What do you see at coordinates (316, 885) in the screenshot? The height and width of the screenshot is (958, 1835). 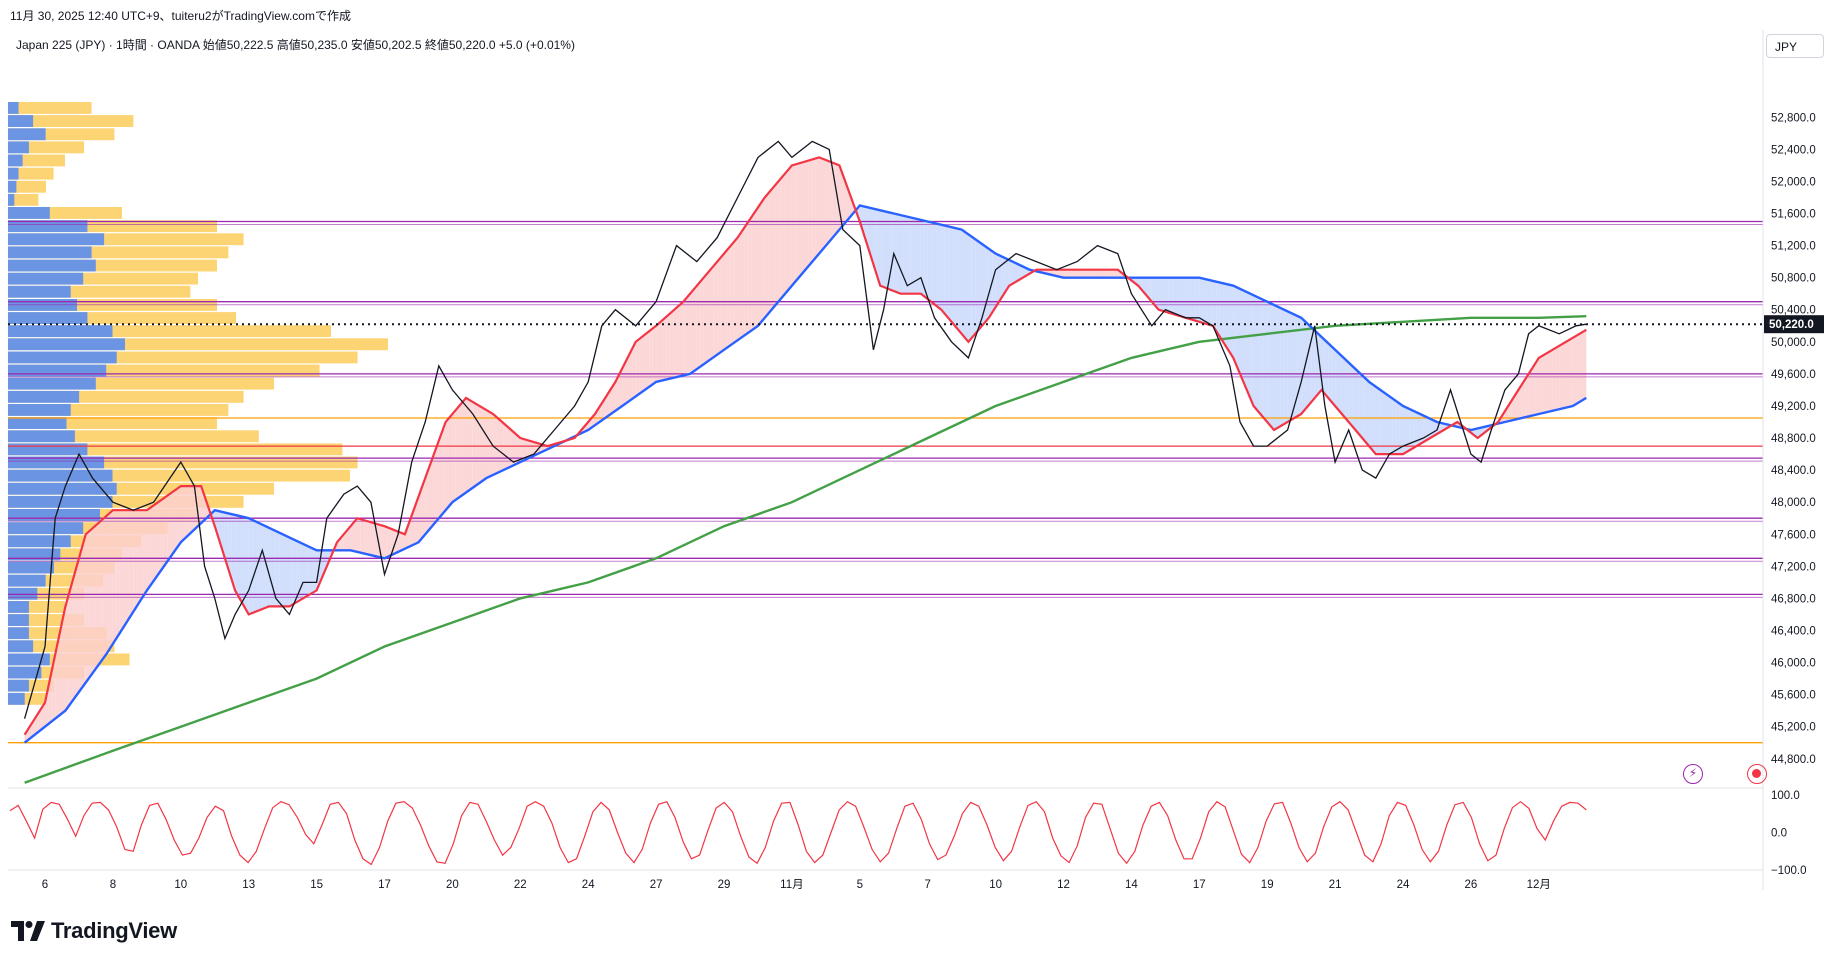 I see `x-tick-label: 15` at bounding box center [316, 885].